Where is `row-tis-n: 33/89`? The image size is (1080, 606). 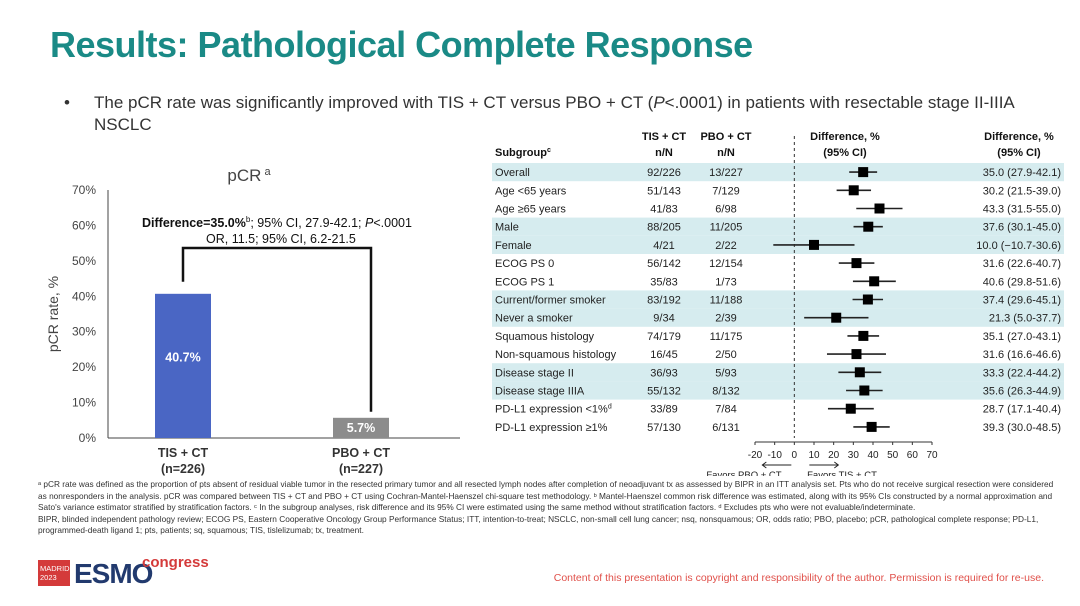 row-tis-n: 33/89 is located at coordinates (664, 410).